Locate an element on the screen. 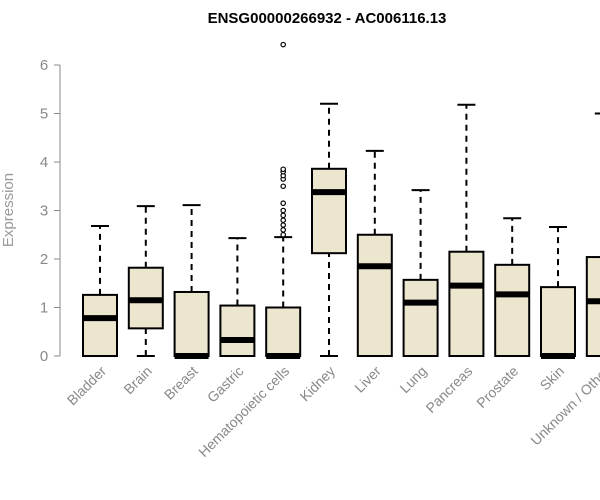 Image resolution: width=600 pixels, height=500 pixels. y-tick-label: 2 is located at coordinates (44, 259).